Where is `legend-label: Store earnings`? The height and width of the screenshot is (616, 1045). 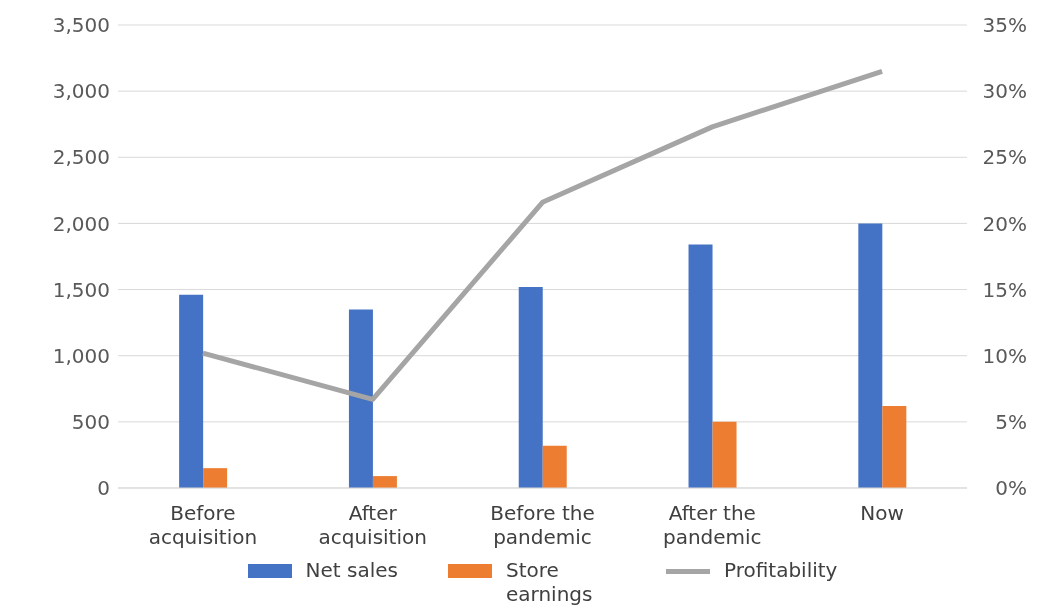
legend-label: Store earnings is located at coordinates (549, 582).